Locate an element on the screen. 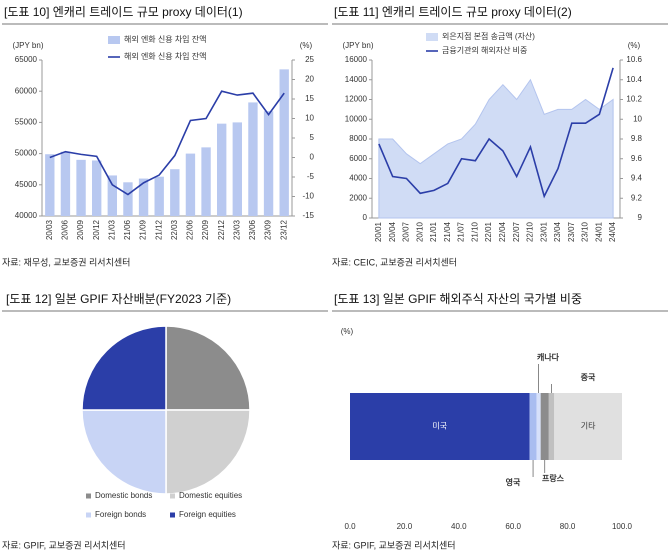  x-tick-label: 21/07 is located at coordinates (461, 231).